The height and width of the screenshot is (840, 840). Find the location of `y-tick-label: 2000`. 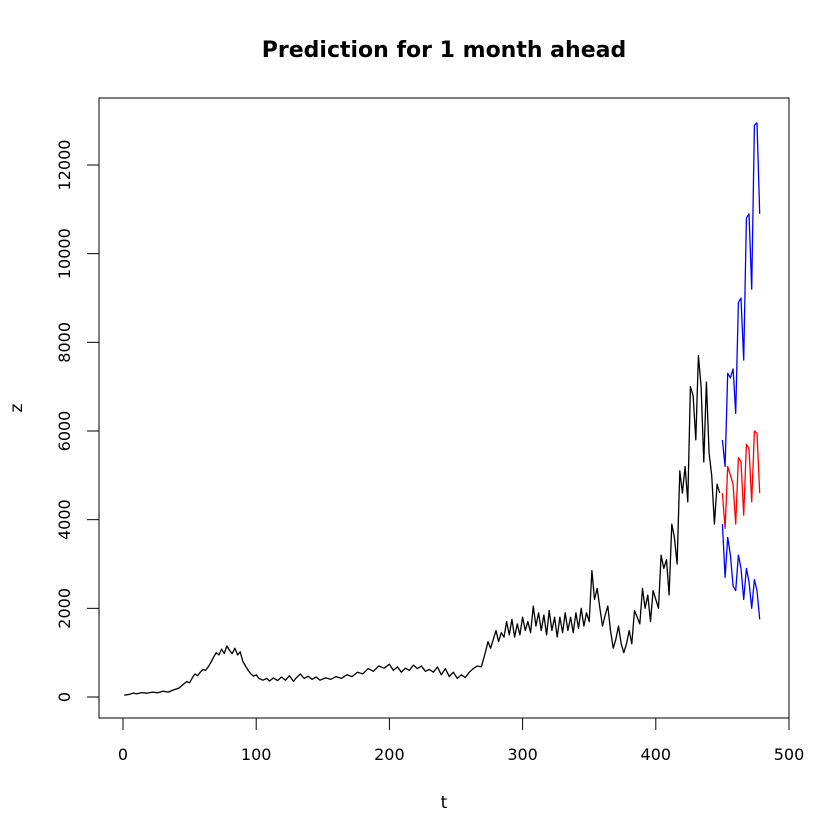

y-tick-label: 2000 is located at coordinates (64, 608).